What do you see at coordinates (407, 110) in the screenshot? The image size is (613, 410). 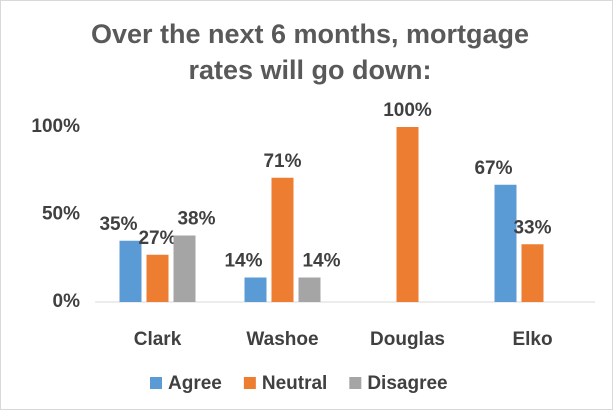 I see `data-label: 100%` at bounding box center [407, 110].